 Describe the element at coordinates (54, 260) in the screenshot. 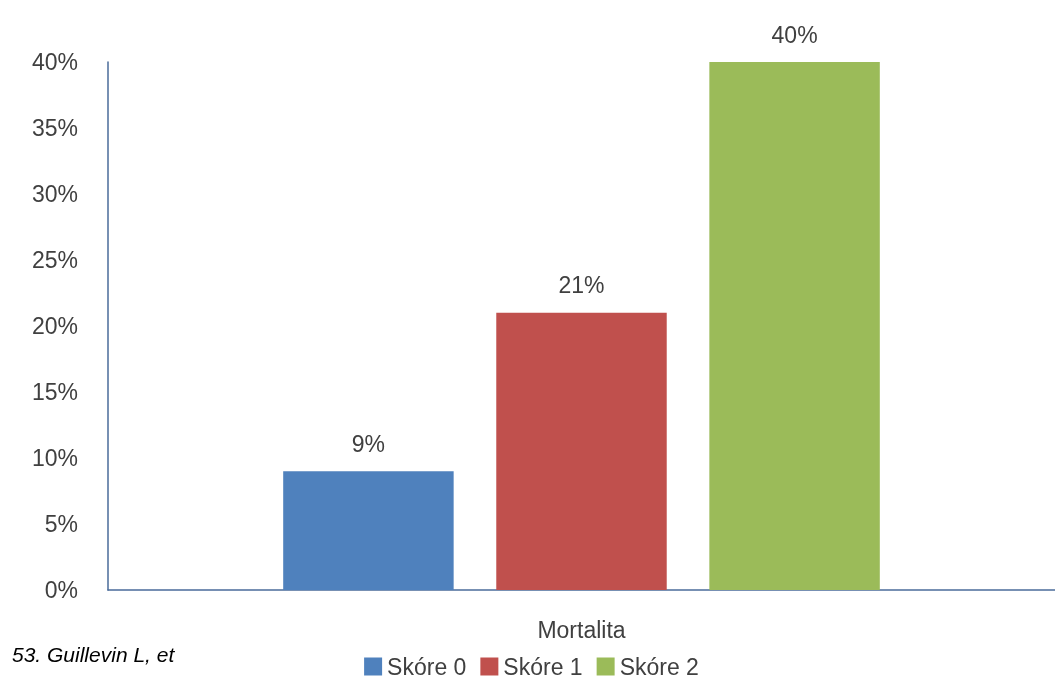

I see `y-tick-label: 25%` at that location.